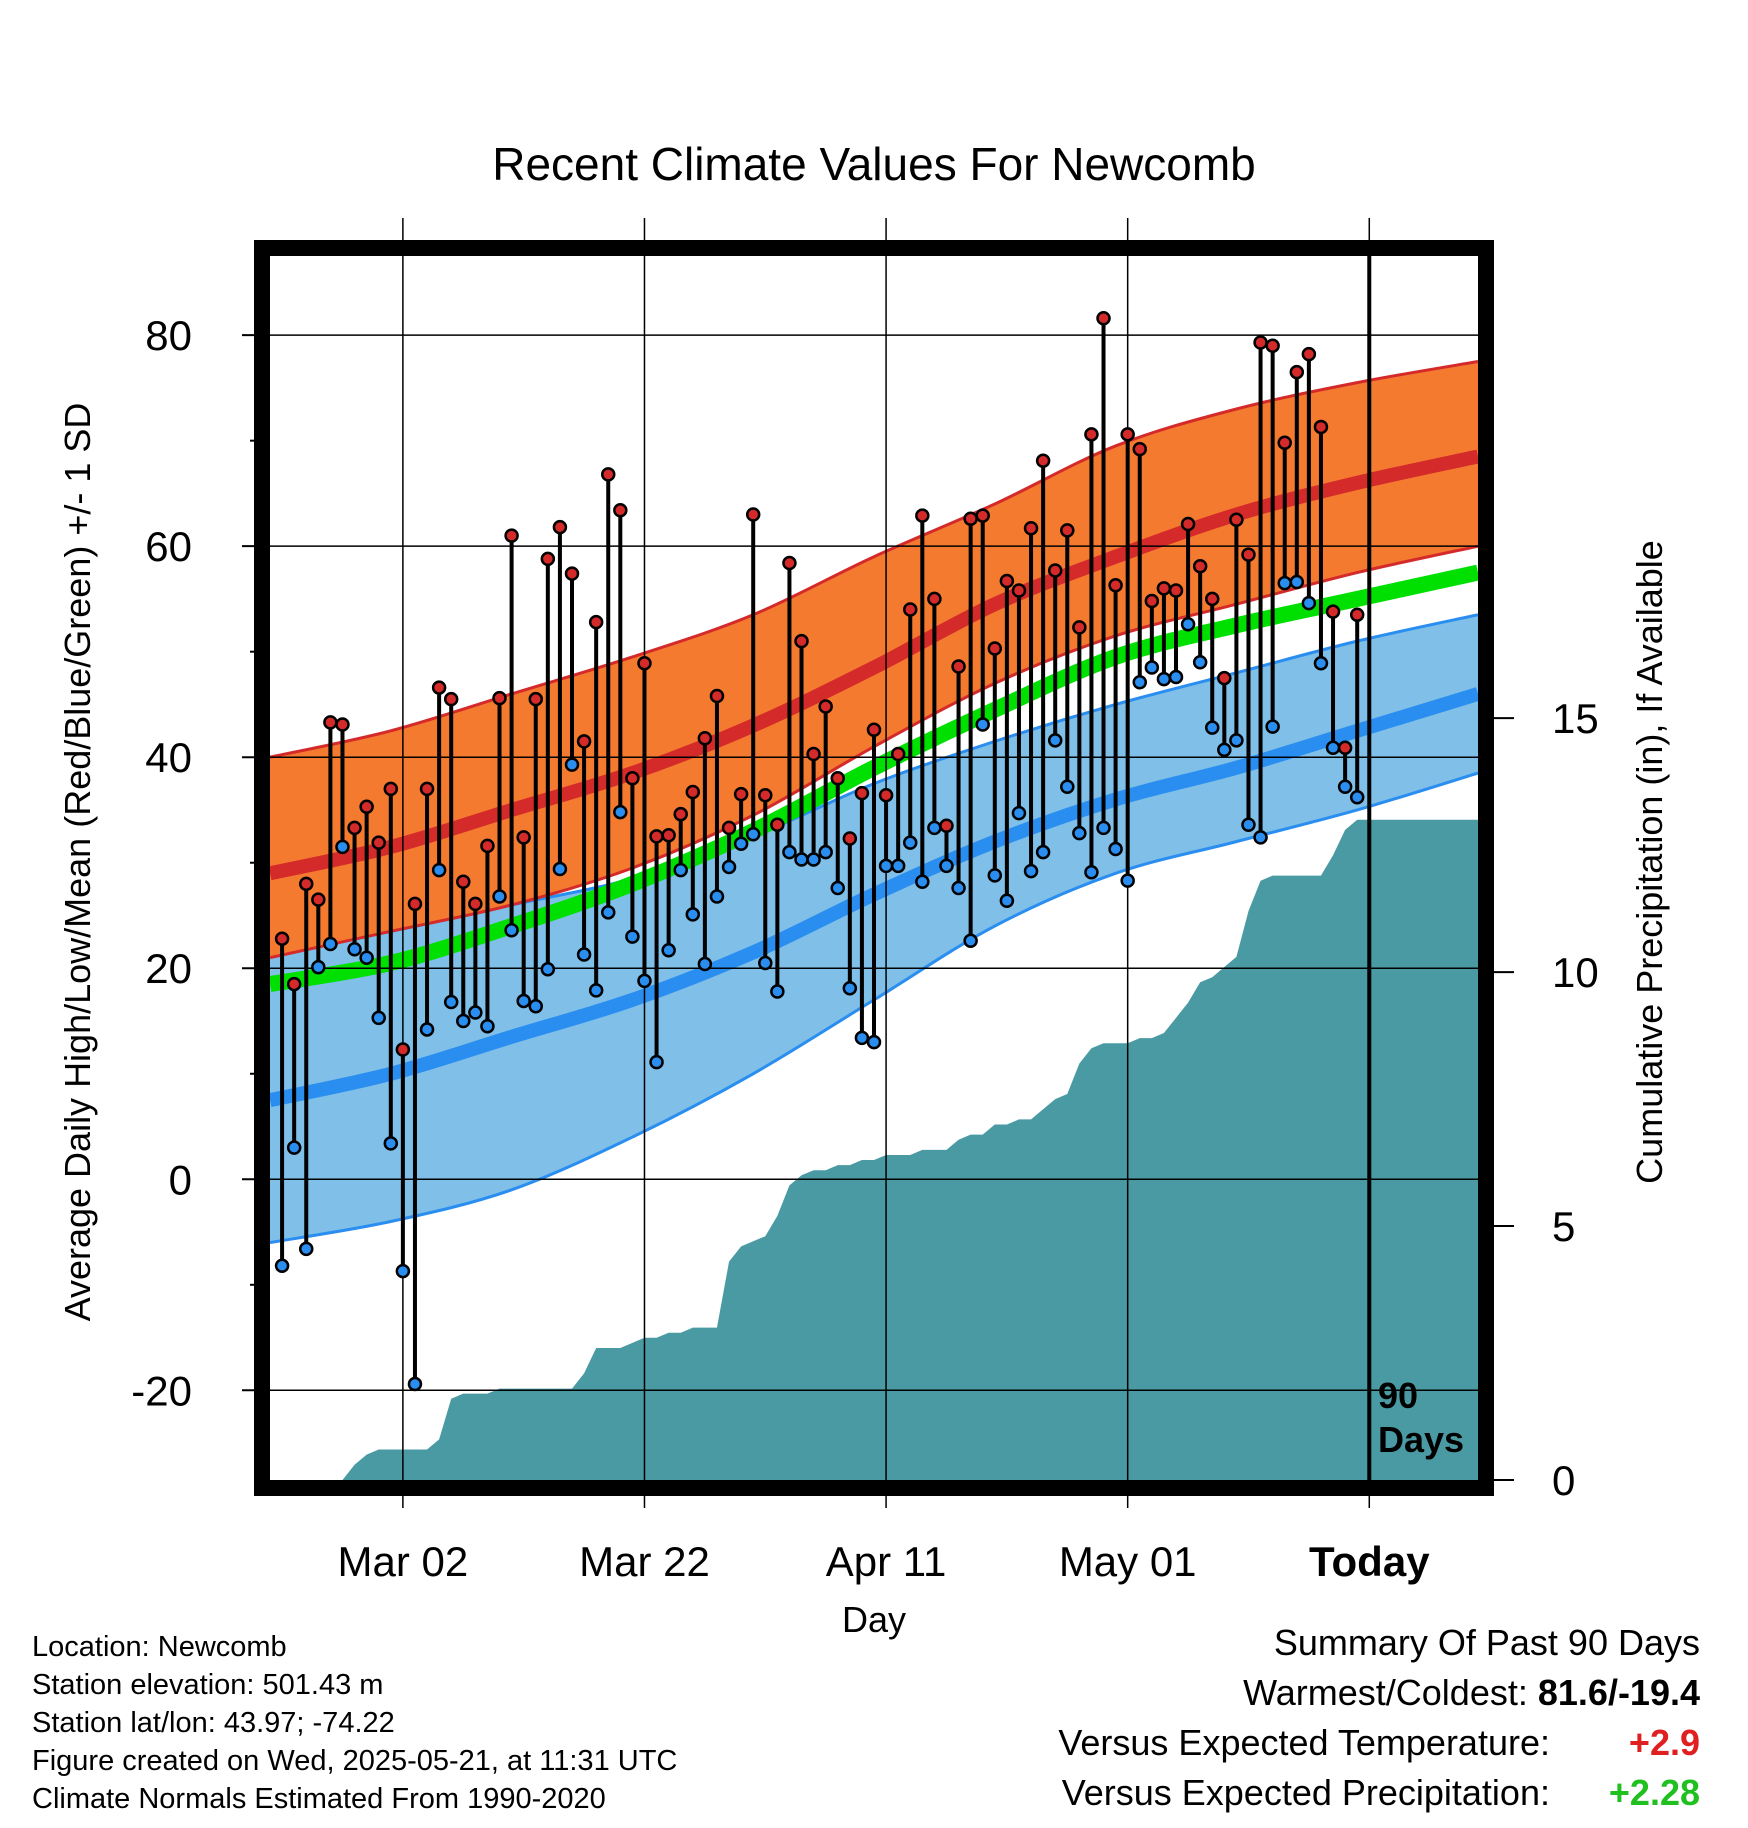 The width and height of the screenshot is (1748, 1828). I want to click on y-tick-label: 0, so click(180, 1179).